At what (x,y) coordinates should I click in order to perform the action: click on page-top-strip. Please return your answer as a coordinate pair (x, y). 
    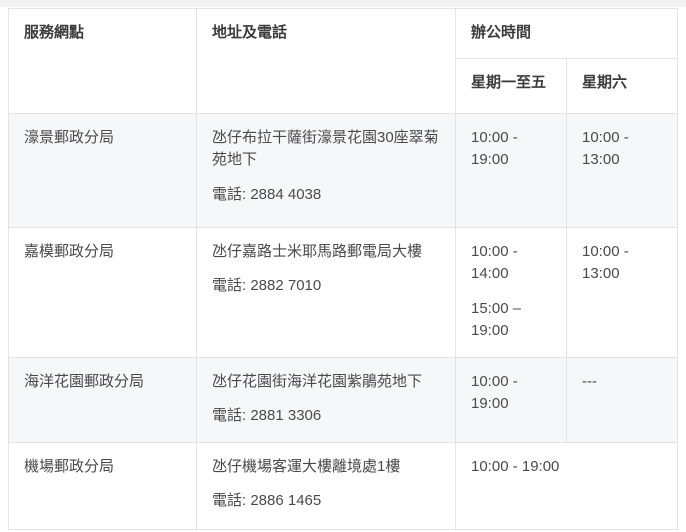
    Looking at the image, I should click on (343, 3).